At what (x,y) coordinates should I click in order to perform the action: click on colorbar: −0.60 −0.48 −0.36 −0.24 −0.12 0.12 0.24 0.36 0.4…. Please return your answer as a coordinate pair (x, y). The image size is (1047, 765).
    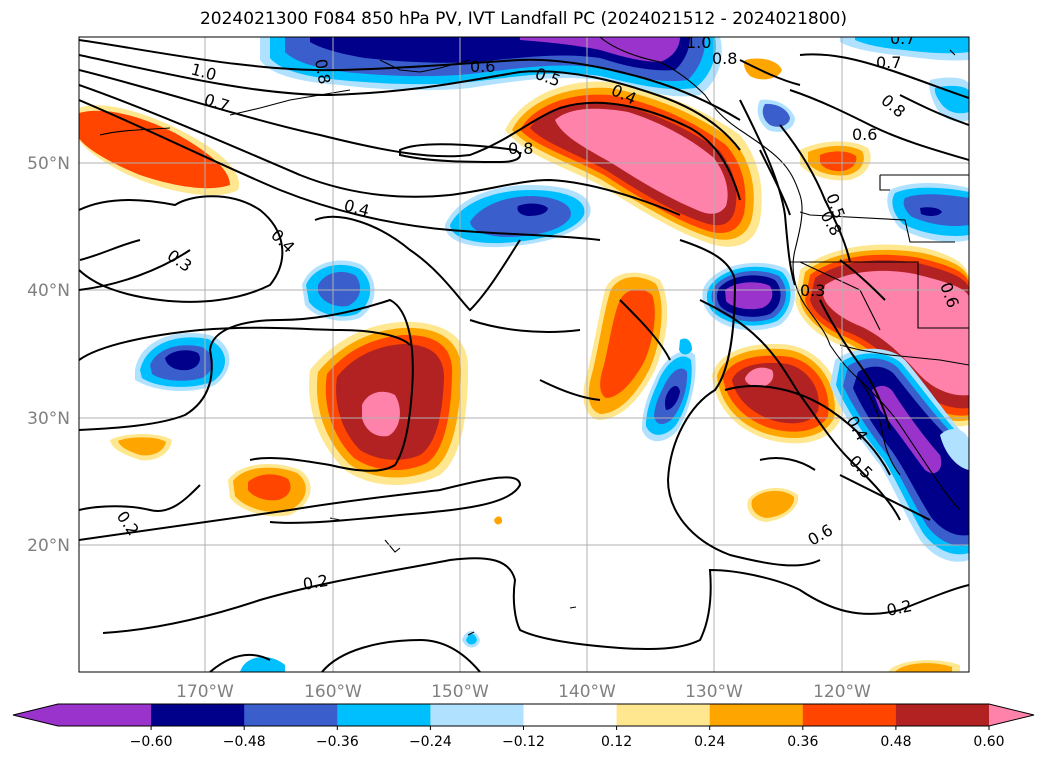
    Looking at the image, I should click on (523, 726).